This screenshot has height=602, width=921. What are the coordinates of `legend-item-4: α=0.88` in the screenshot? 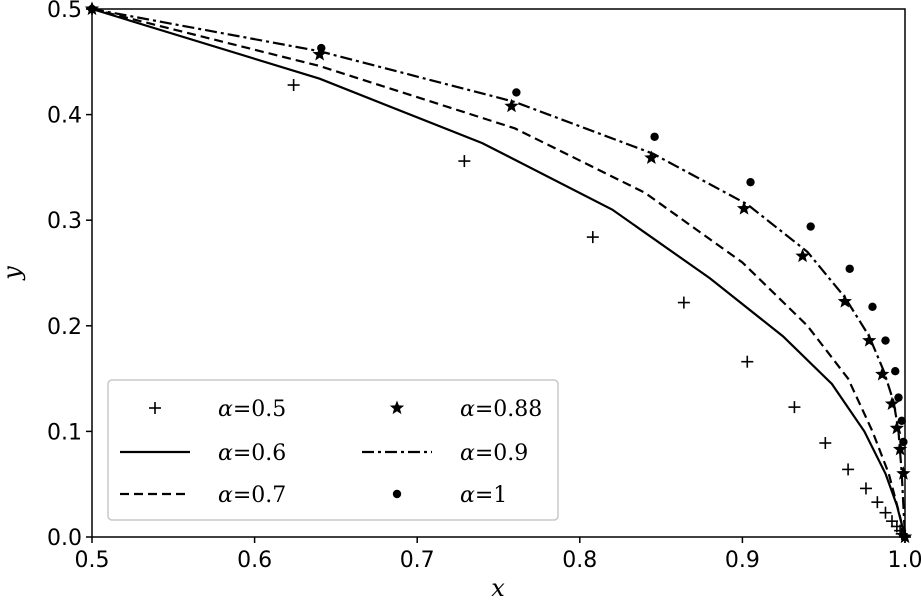 It's located at (465, 409).